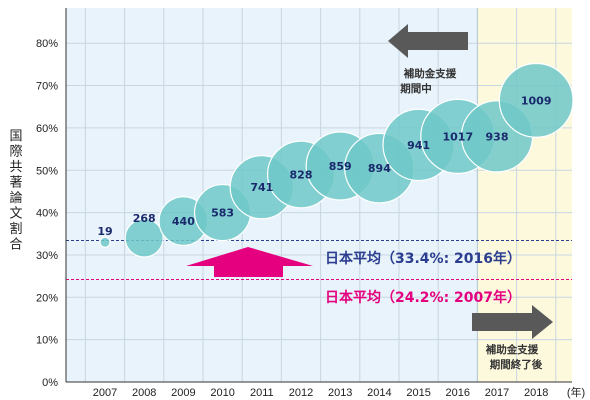  Describe the element at coordinates (536, 393) in the screenshot. I see `x-tick-label: 2018` at that location.